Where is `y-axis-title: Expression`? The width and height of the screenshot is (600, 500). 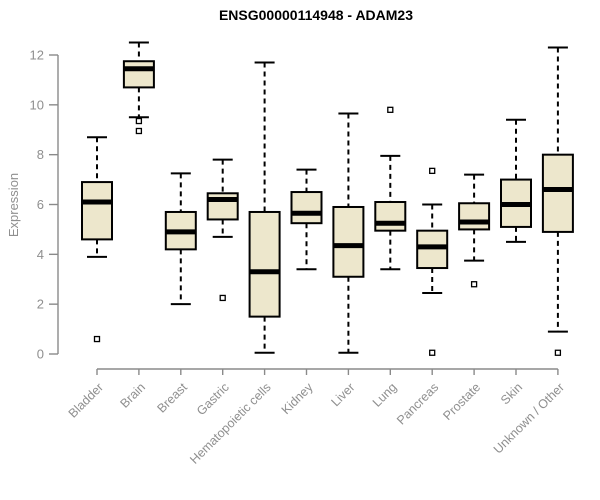
y-axis-title: Expression is located at coordinates (13, 205).